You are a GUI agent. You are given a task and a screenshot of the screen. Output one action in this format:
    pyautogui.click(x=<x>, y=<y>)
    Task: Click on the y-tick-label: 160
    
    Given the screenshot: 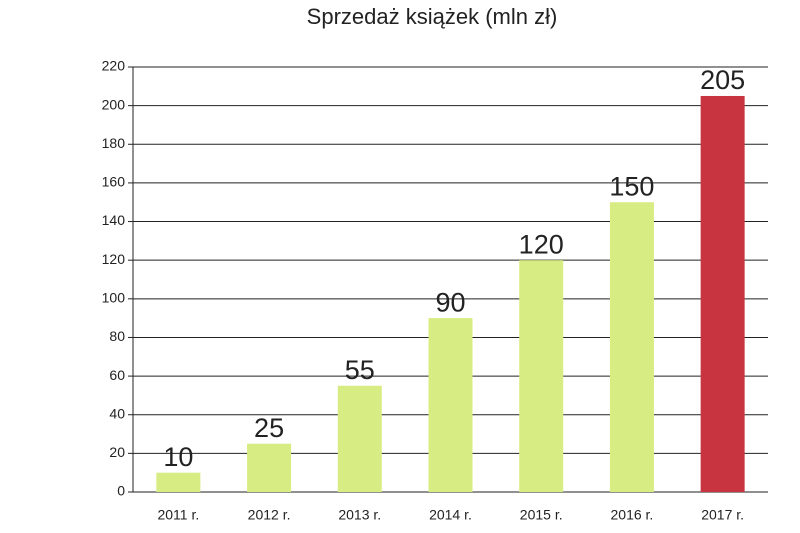 What is the action you would take?
    pyautogui.click(x=114, y=182)
    